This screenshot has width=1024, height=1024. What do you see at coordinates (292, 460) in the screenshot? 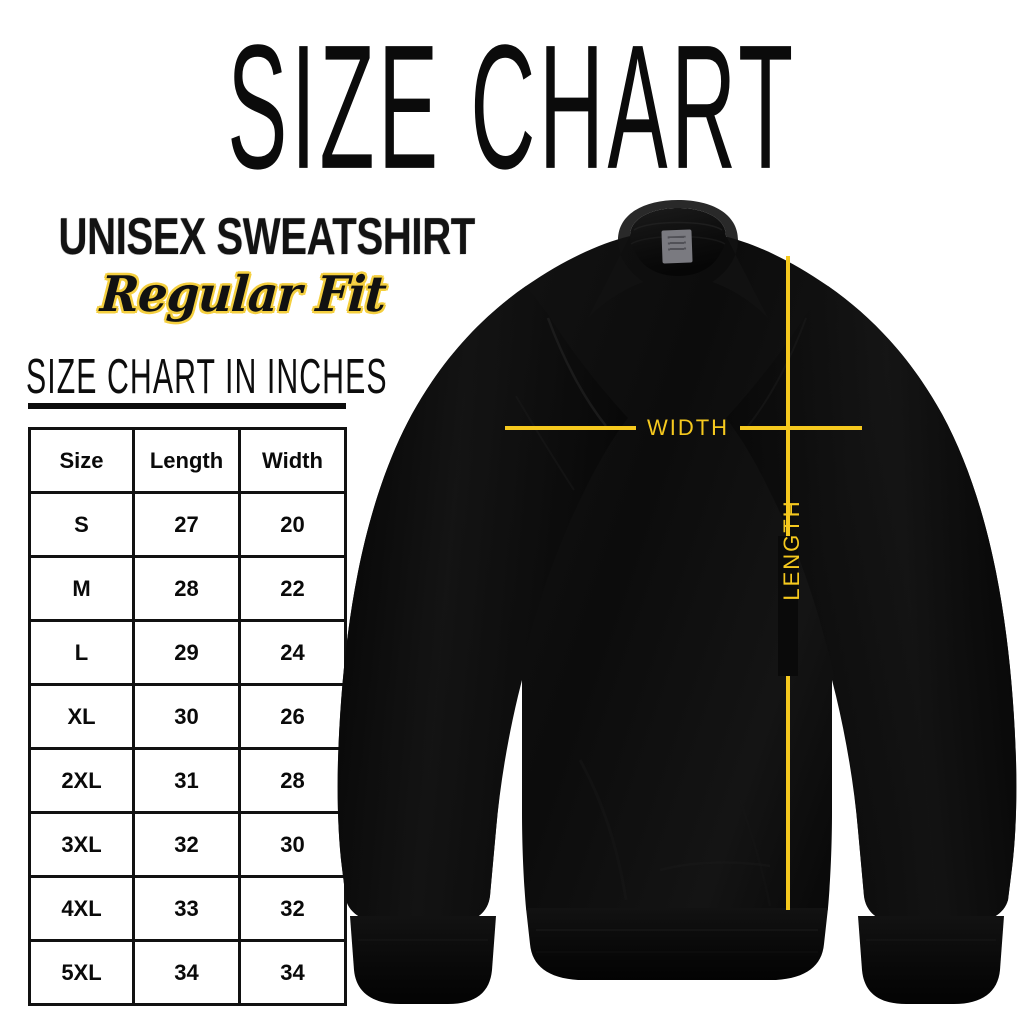
I see `column-header-width: Width` at bounding box center [292, 460].